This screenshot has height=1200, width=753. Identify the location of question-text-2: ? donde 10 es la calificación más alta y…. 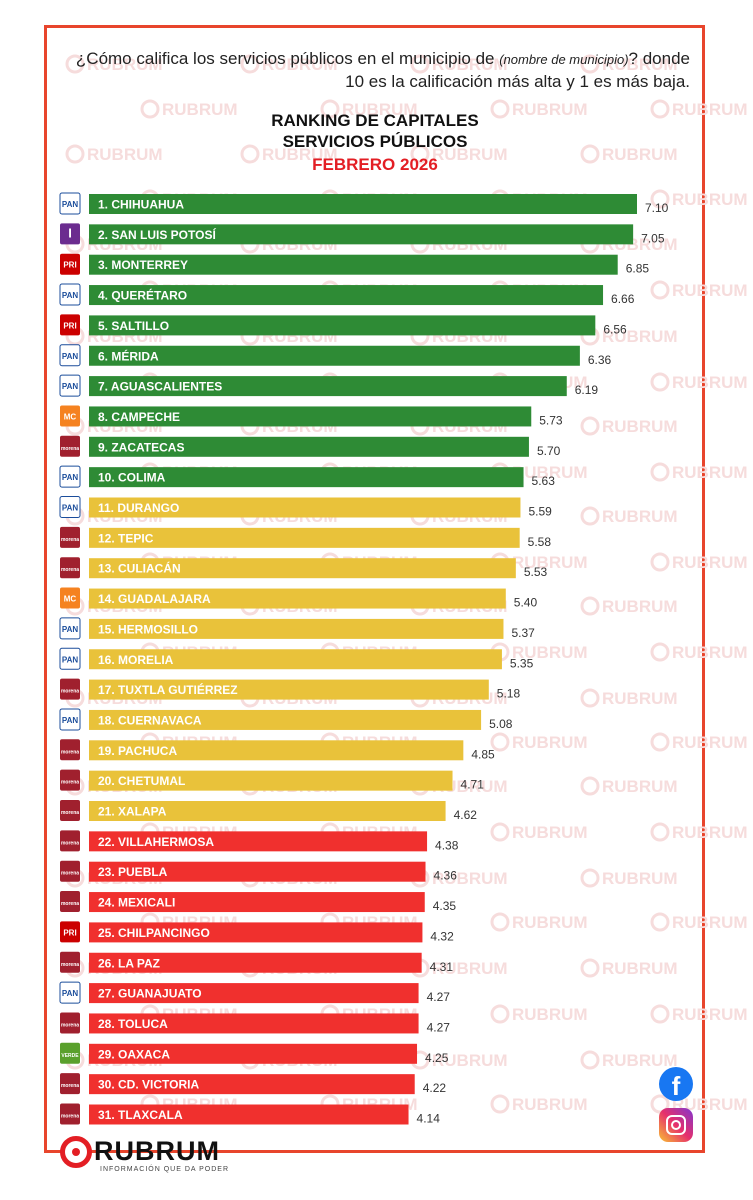
(517, 70).